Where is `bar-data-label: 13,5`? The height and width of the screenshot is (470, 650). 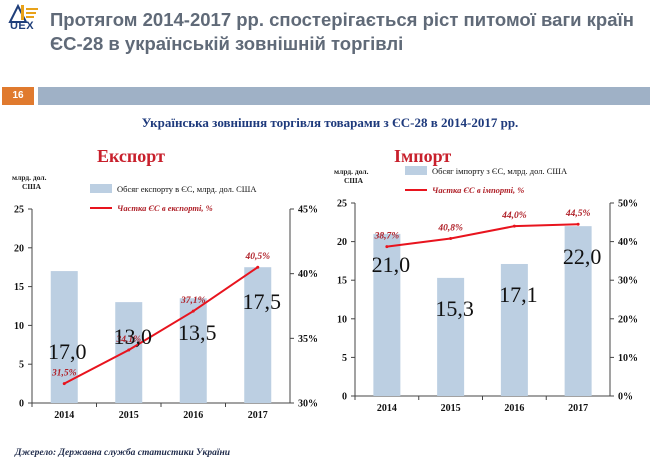
bar-data-label: 13,5 is located at coordinates (197, 332).